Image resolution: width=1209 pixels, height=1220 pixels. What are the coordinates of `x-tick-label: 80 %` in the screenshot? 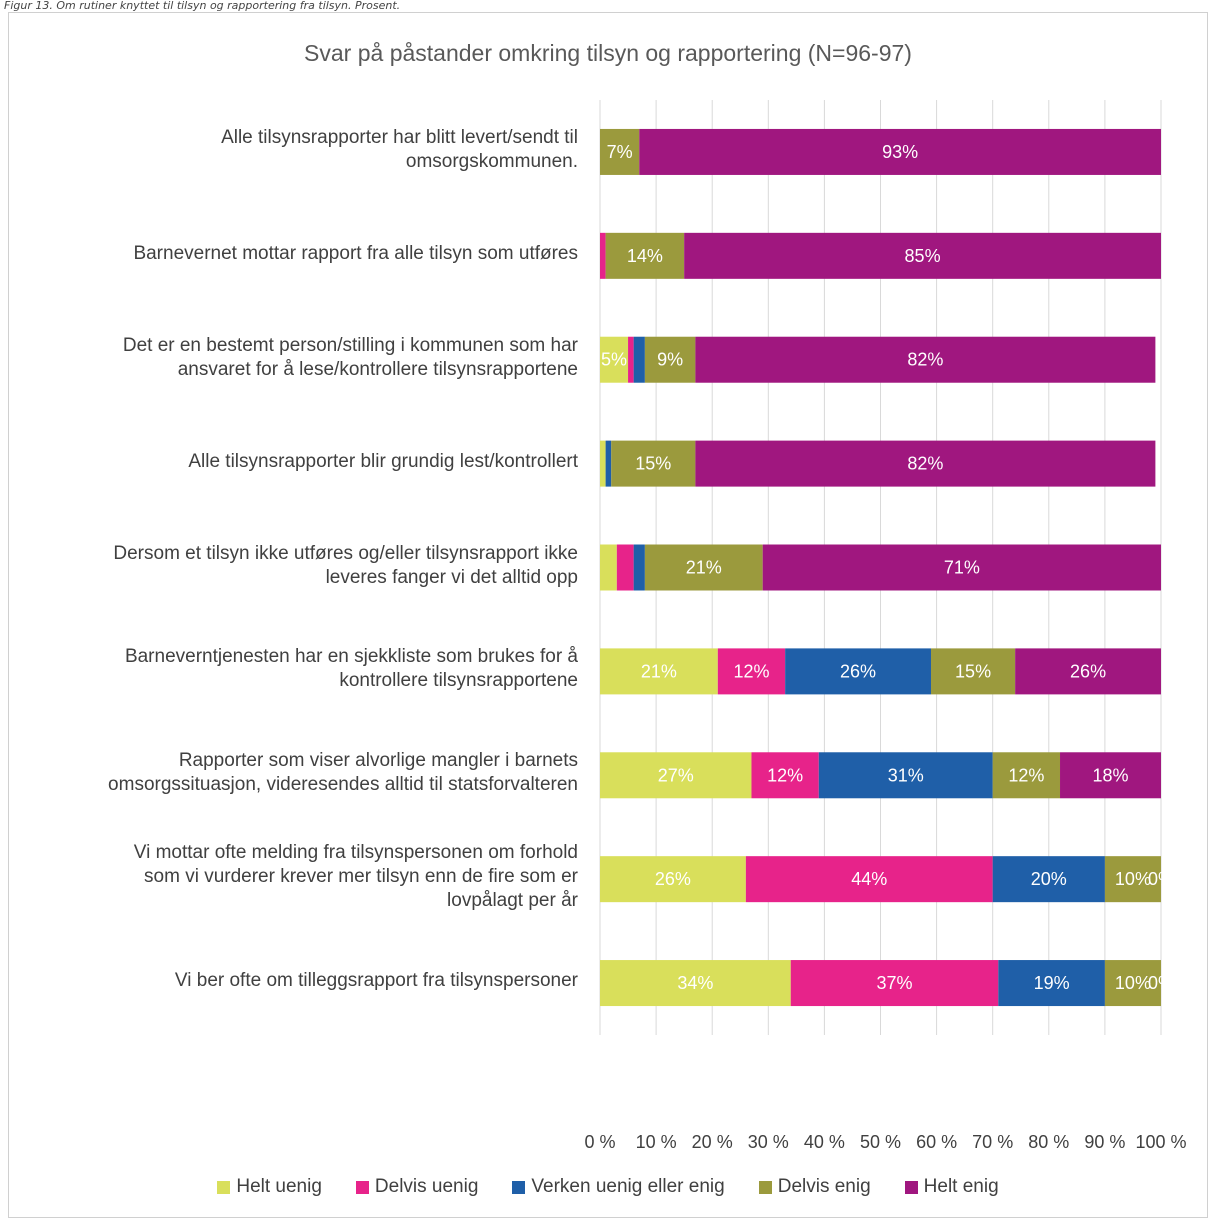 It's located at (1048, 1142).